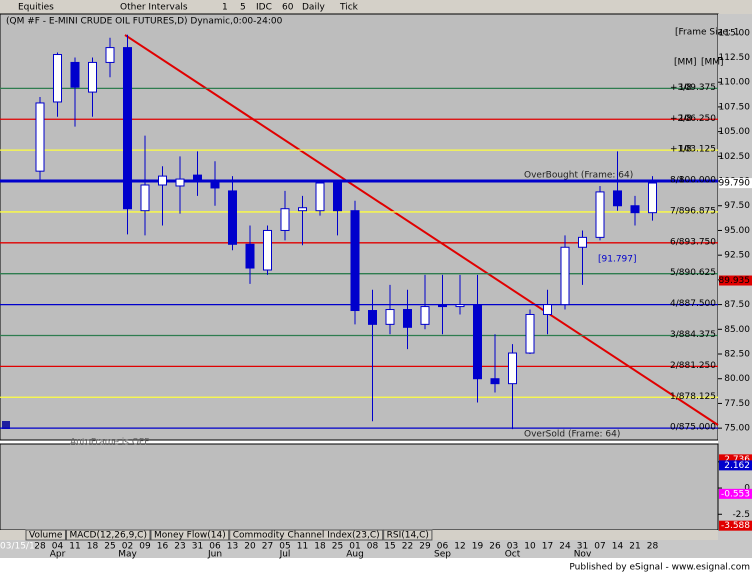 Image resolution: width=752 pixels, height=579 pixels. What do you see at coordinates (512, 547) in the screenshot?
I see `x-tick-label: 03` at bounding box center [512, 547].